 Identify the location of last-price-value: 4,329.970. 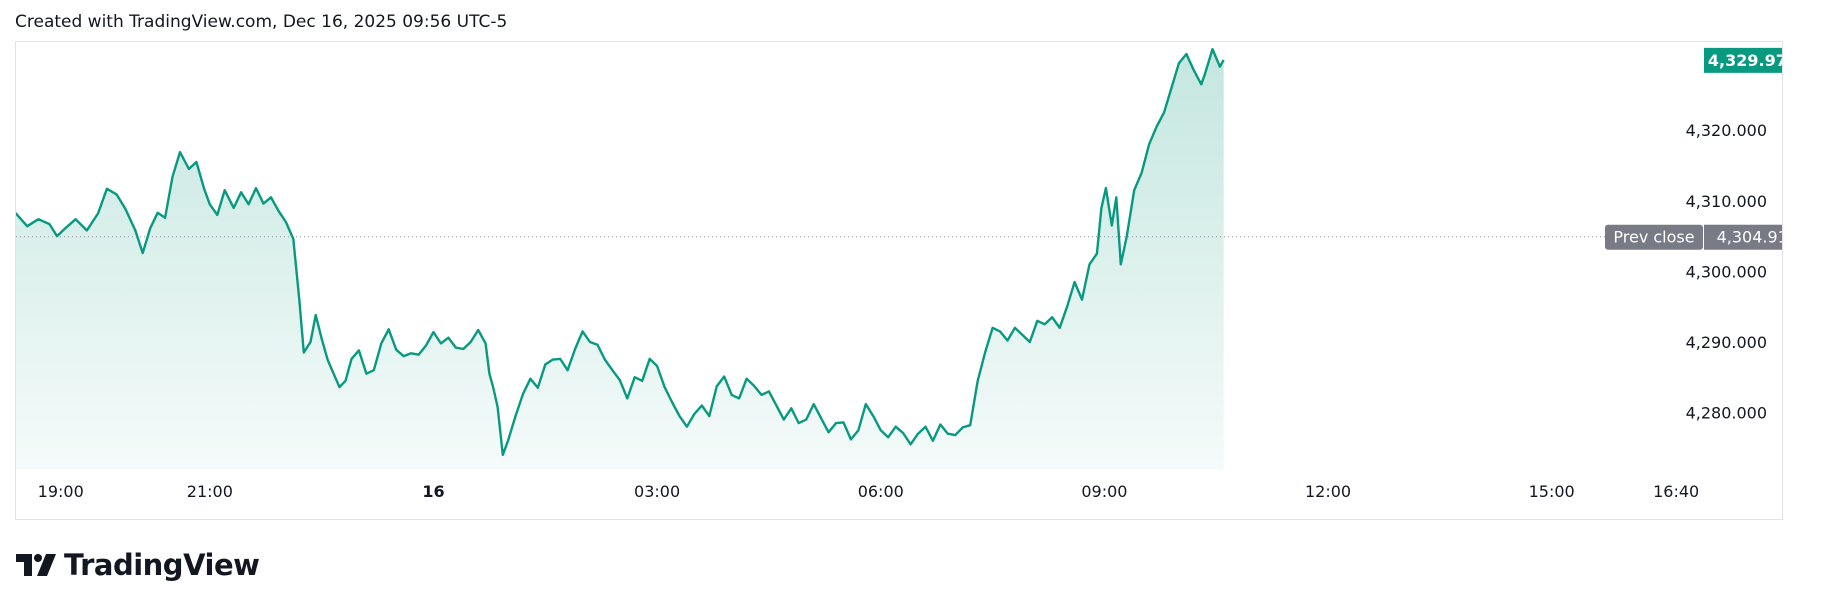
(1745, 60).